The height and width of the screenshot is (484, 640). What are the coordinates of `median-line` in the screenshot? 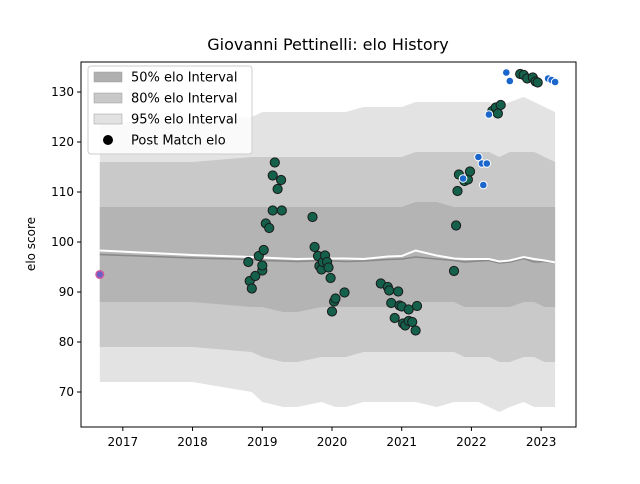 It's located at (327, 256).